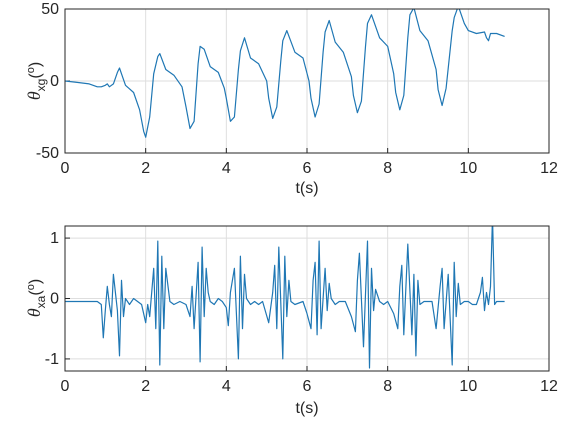 The image size is (568, 424). I want to click on y-axis-subscript: xa, so click(41, 301).